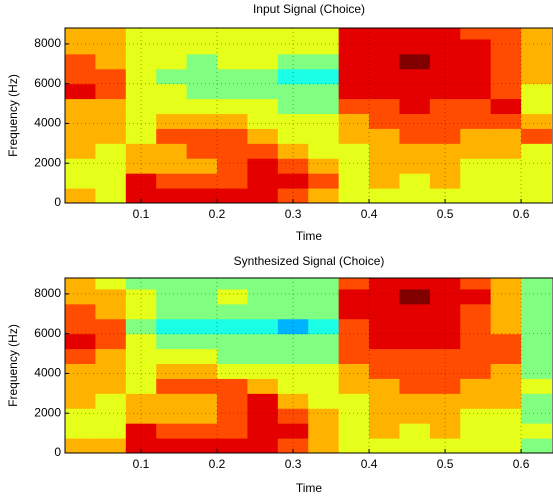 This screenshot has width=553, height=499. Describe the element at coordinates (47, 333) in the screenshot. I see `y-tick-label: 6000` at that location.